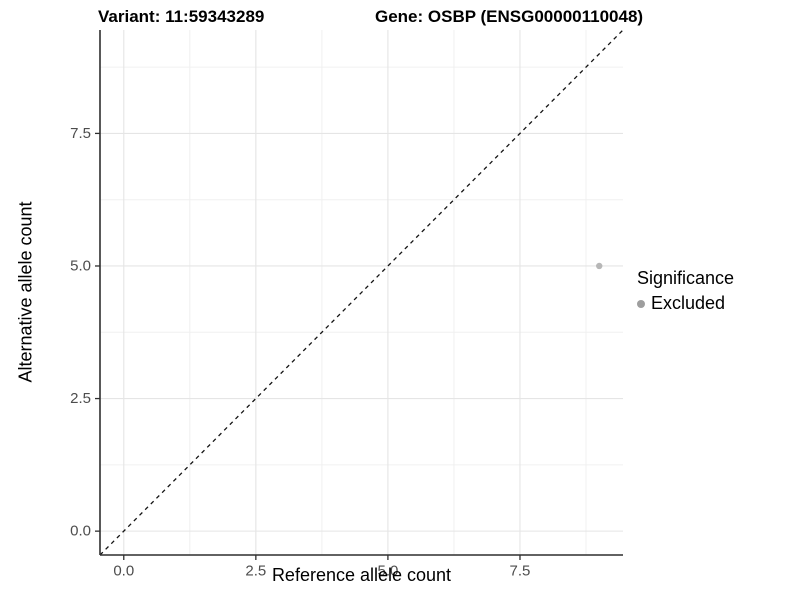  I want to click on y-tick-label: 7.5, so click(80, 133).